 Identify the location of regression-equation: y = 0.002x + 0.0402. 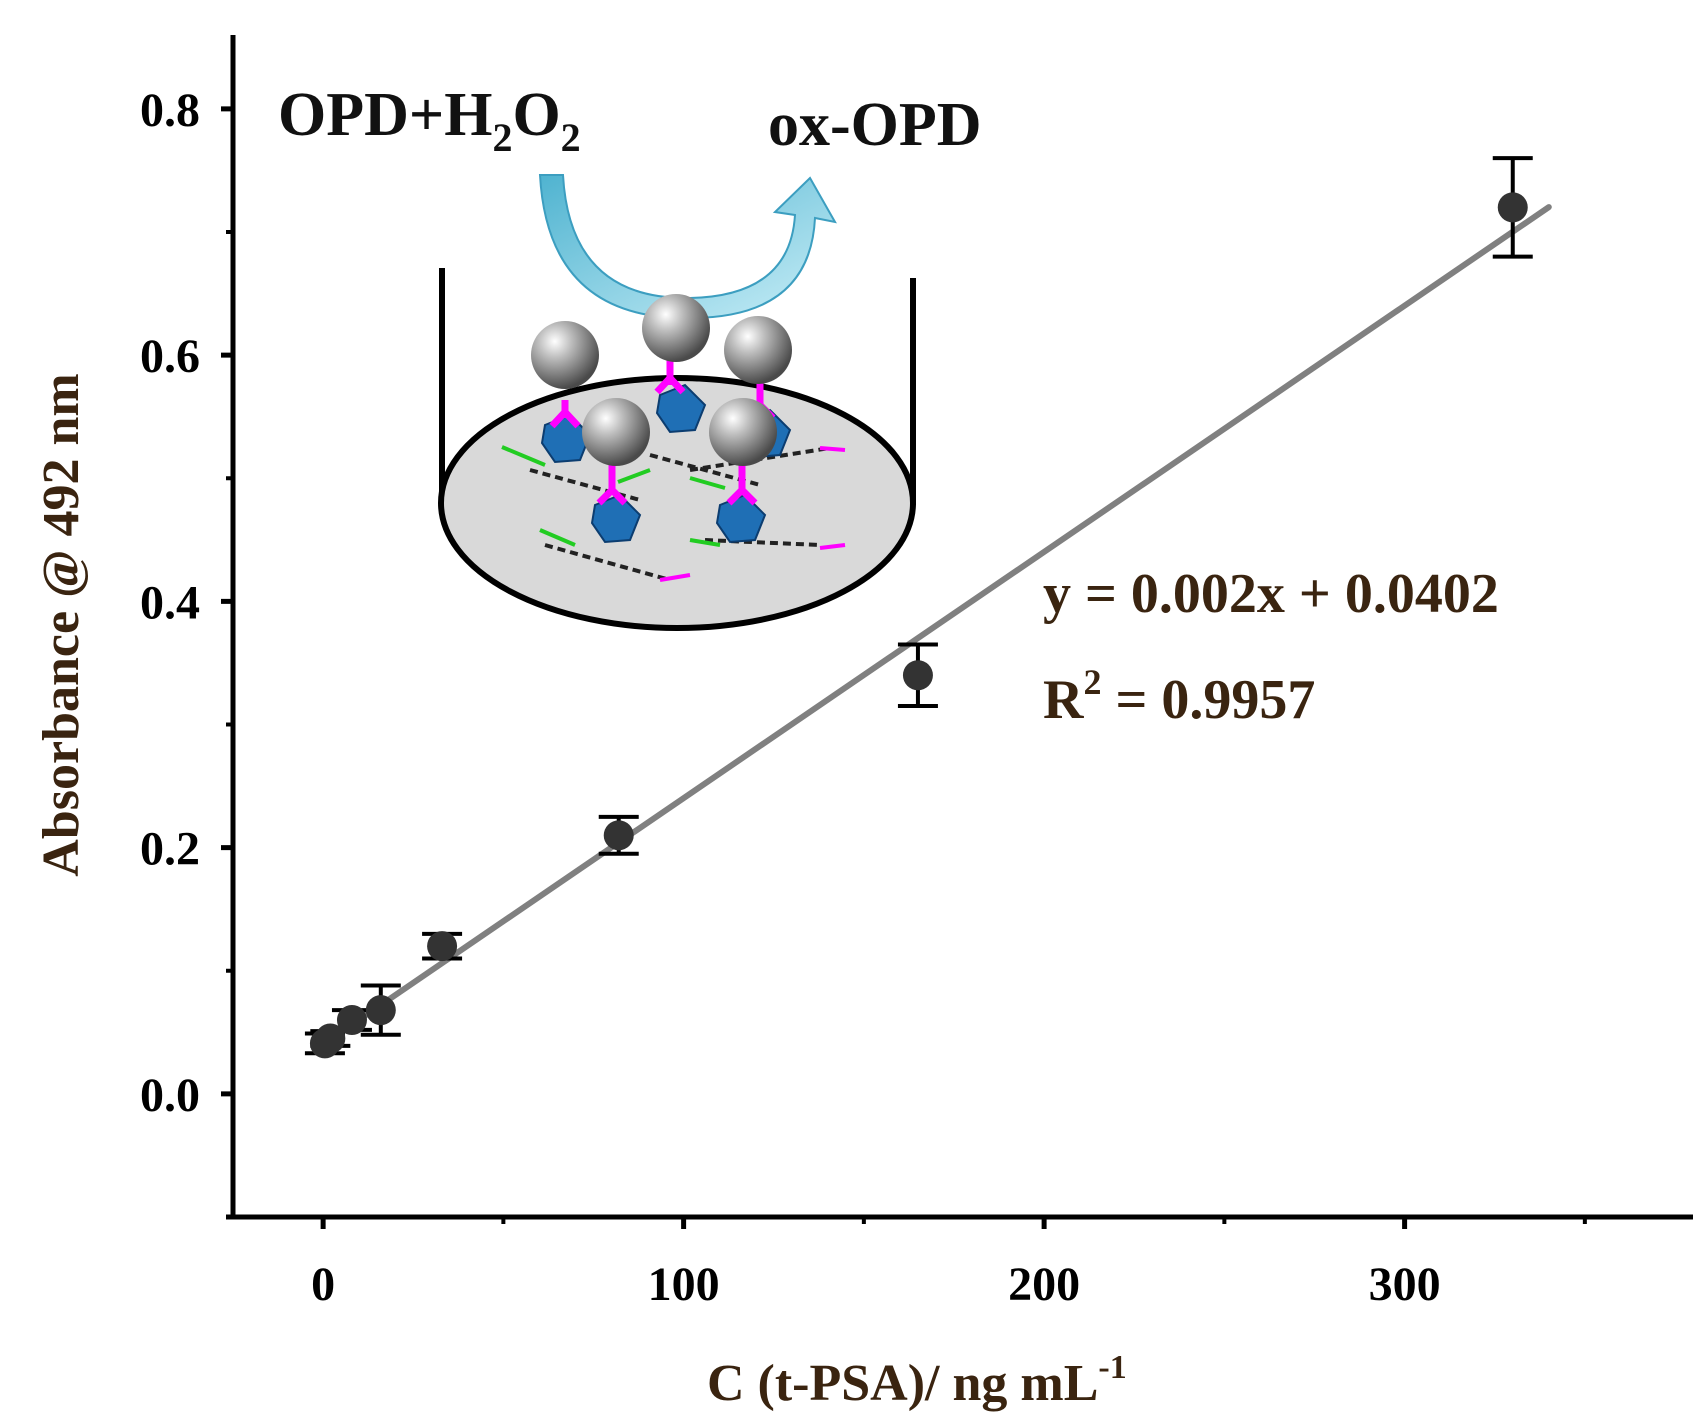
(1271, 594).